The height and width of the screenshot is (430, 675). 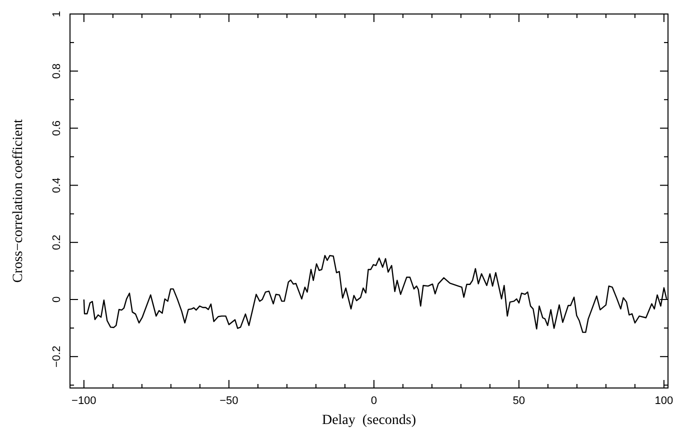 What do you see at coordinates (373, 401) in the screenshot?
I see `x-tick-label: 0` at bounding box center [373, 401].